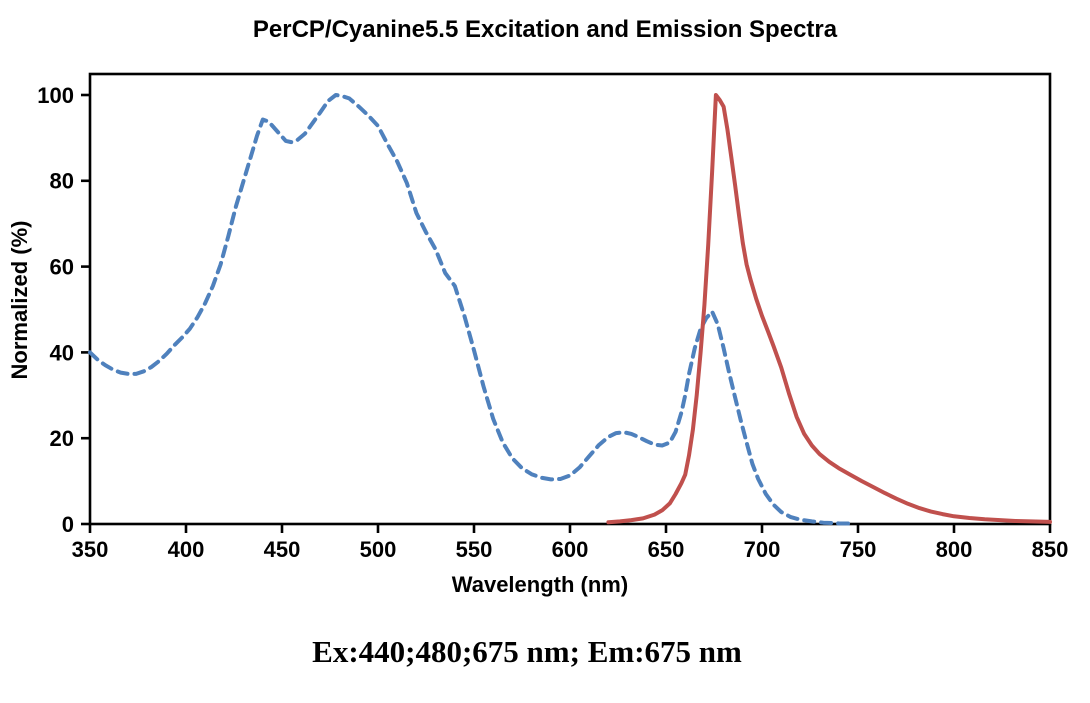 The width and height of the screenshot is (1090, 703). I want to click on x-tick-label: 700, so click(762, 549).